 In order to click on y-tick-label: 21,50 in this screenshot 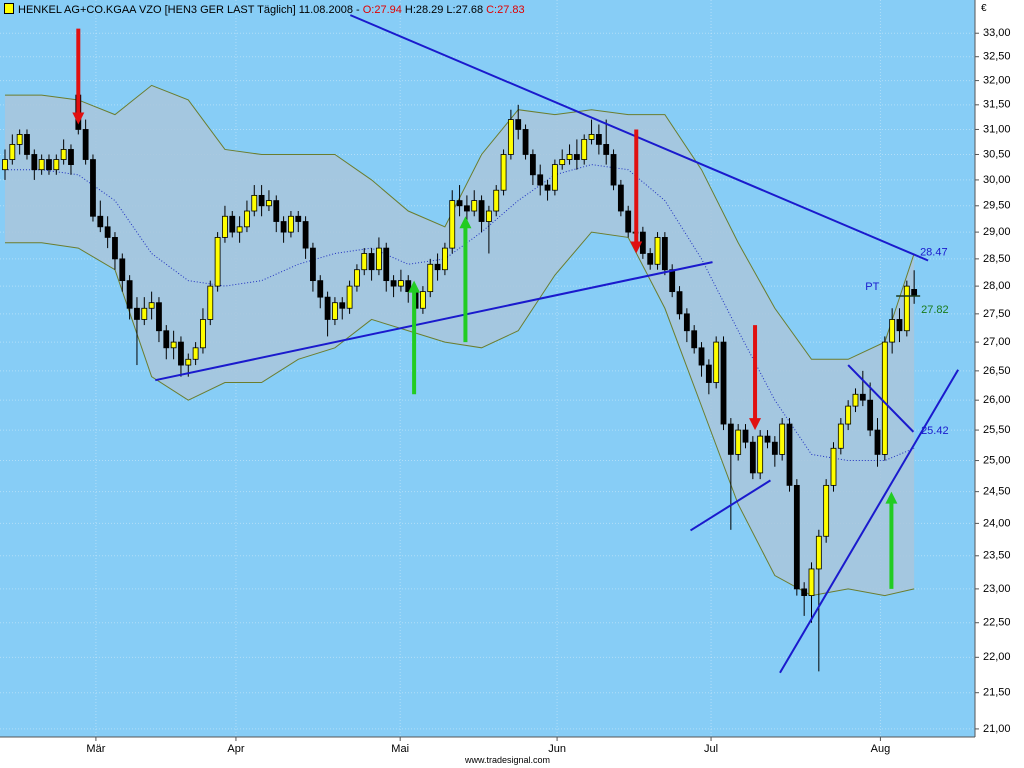, I will do `click(997, 693)`.